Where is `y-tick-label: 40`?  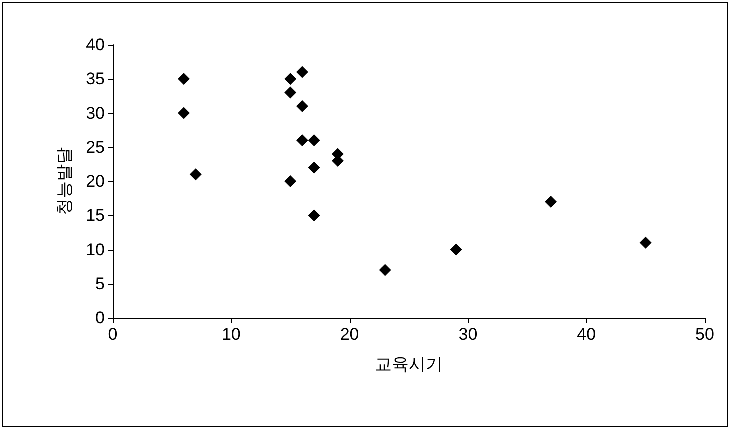 y-tick-label: 40 is located at coordinates (95, 45).